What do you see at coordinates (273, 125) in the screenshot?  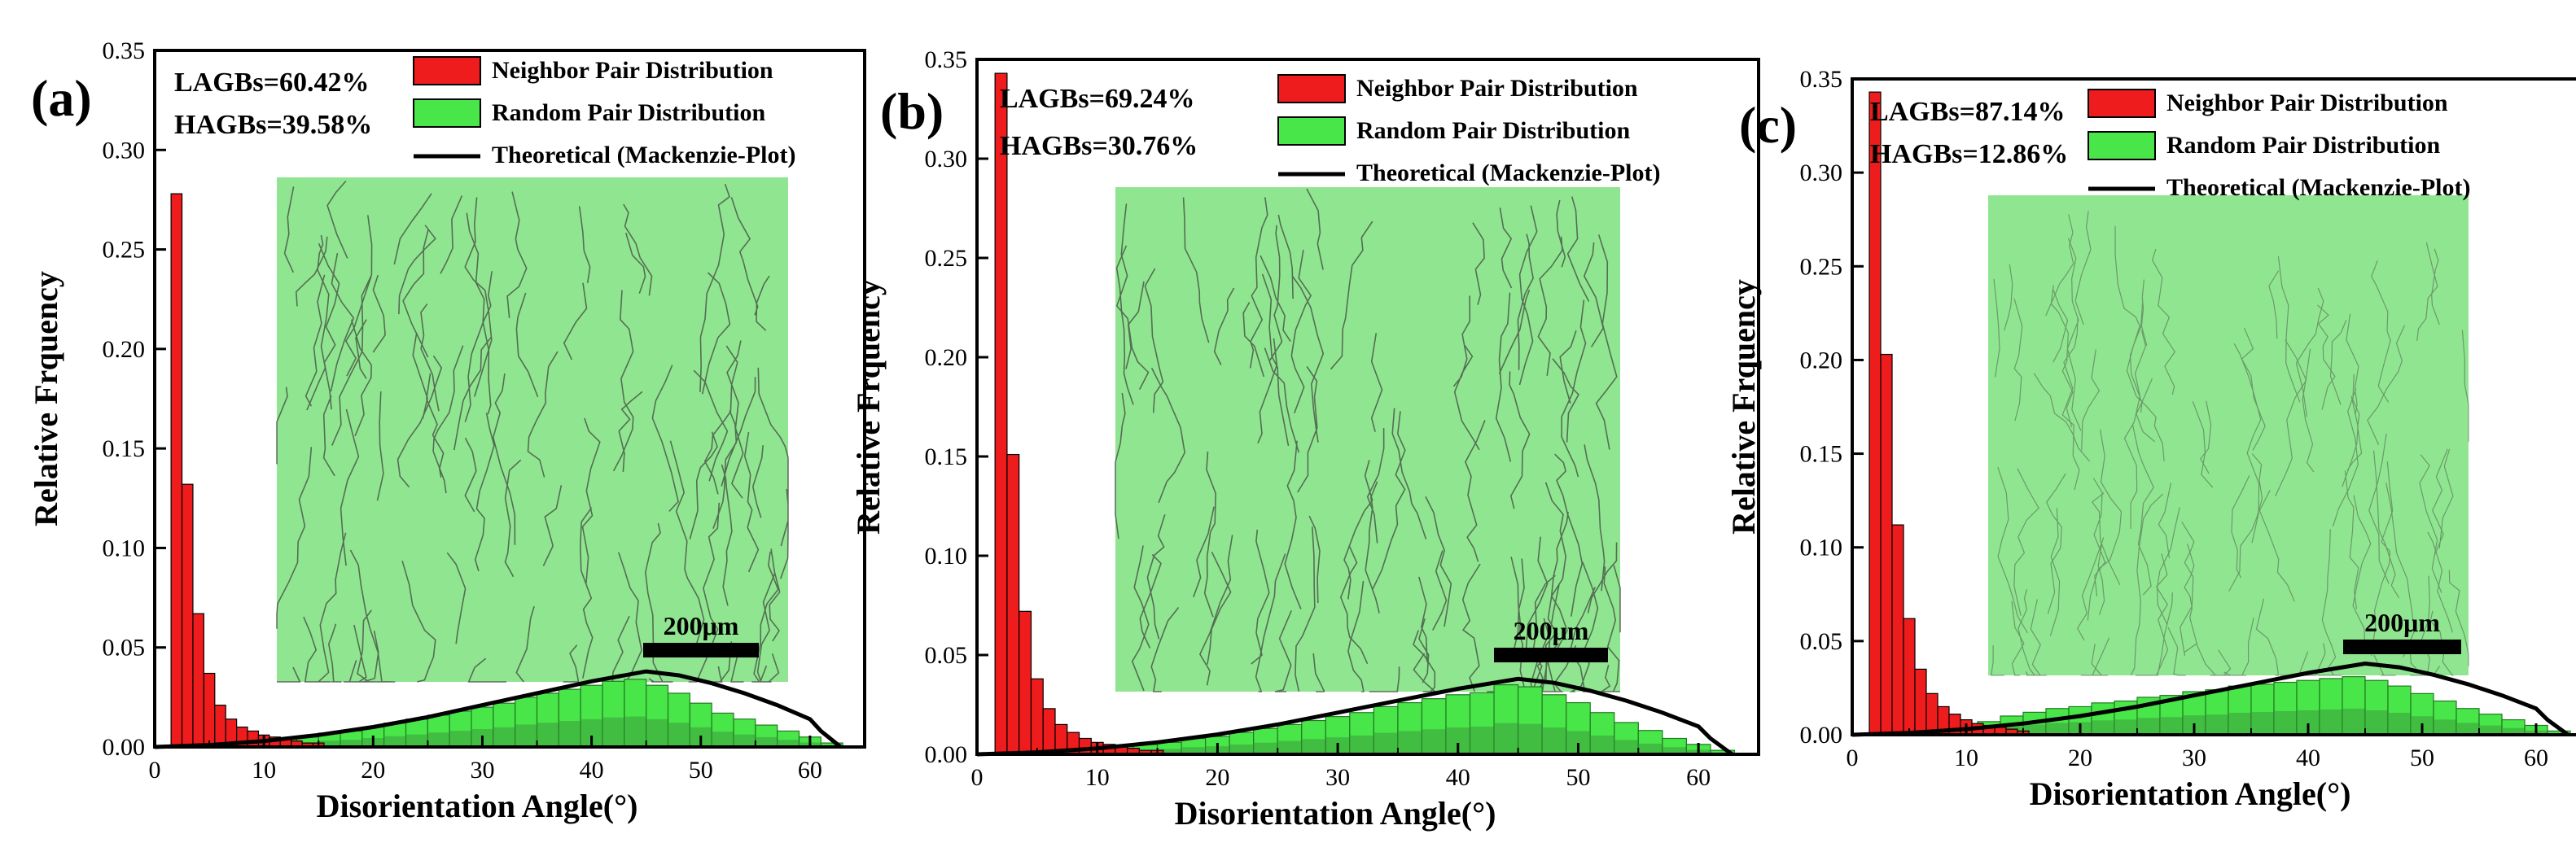 I see `hagbs-stat: HAGBs=39.58%` at bounding box center [273, 125].